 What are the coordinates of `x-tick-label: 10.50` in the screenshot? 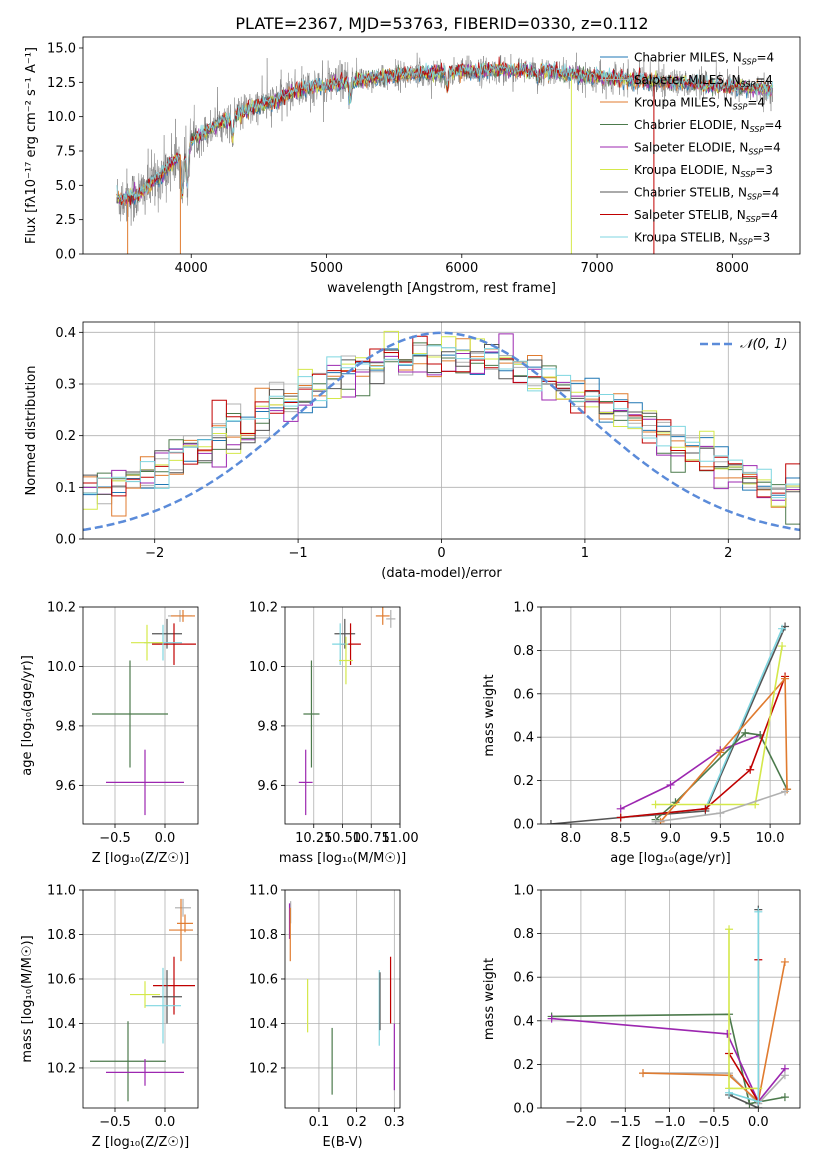 It's located at (342, 838).